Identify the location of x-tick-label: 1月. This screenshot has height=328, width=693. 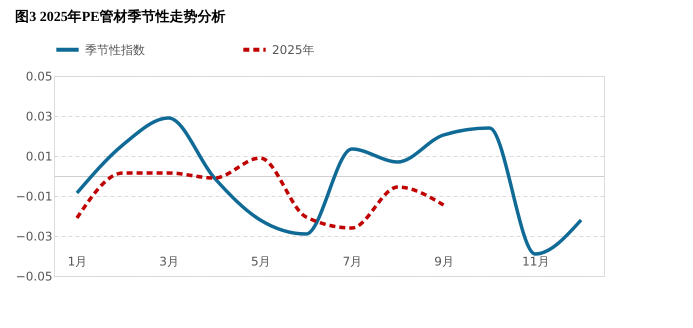
(78, 261).